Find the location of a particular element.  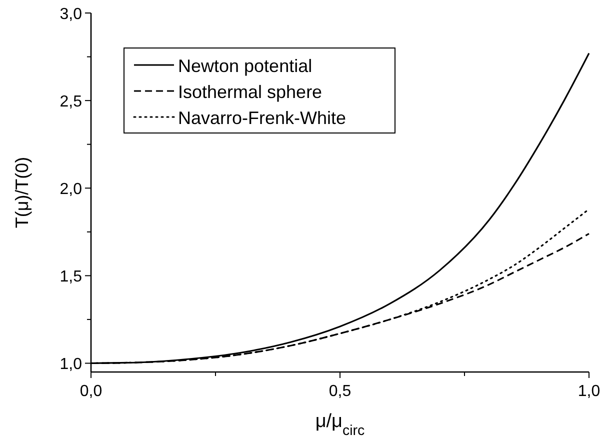

y-tick-label: 3,0 is located at coordinates (71, 14).